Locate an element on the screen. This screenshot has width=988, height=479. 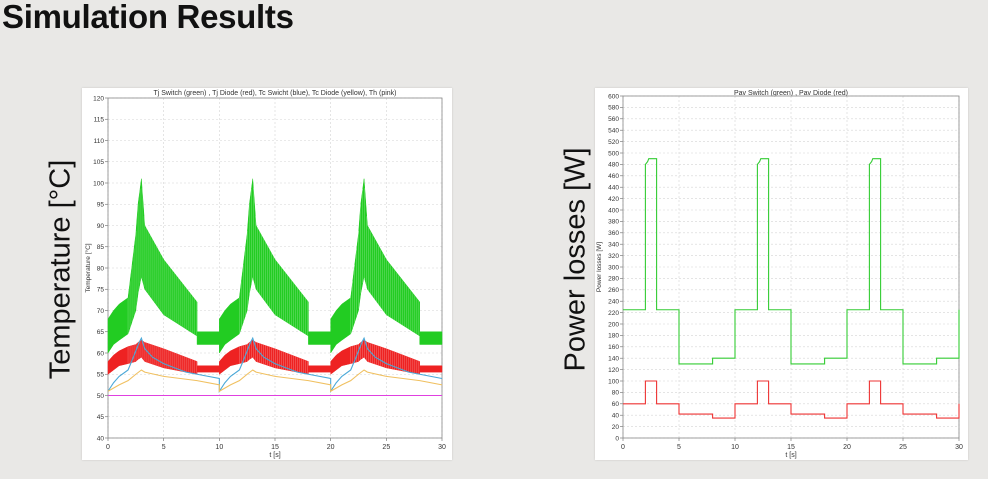
series-pav-diode-line is located at coordinates (791, 399).